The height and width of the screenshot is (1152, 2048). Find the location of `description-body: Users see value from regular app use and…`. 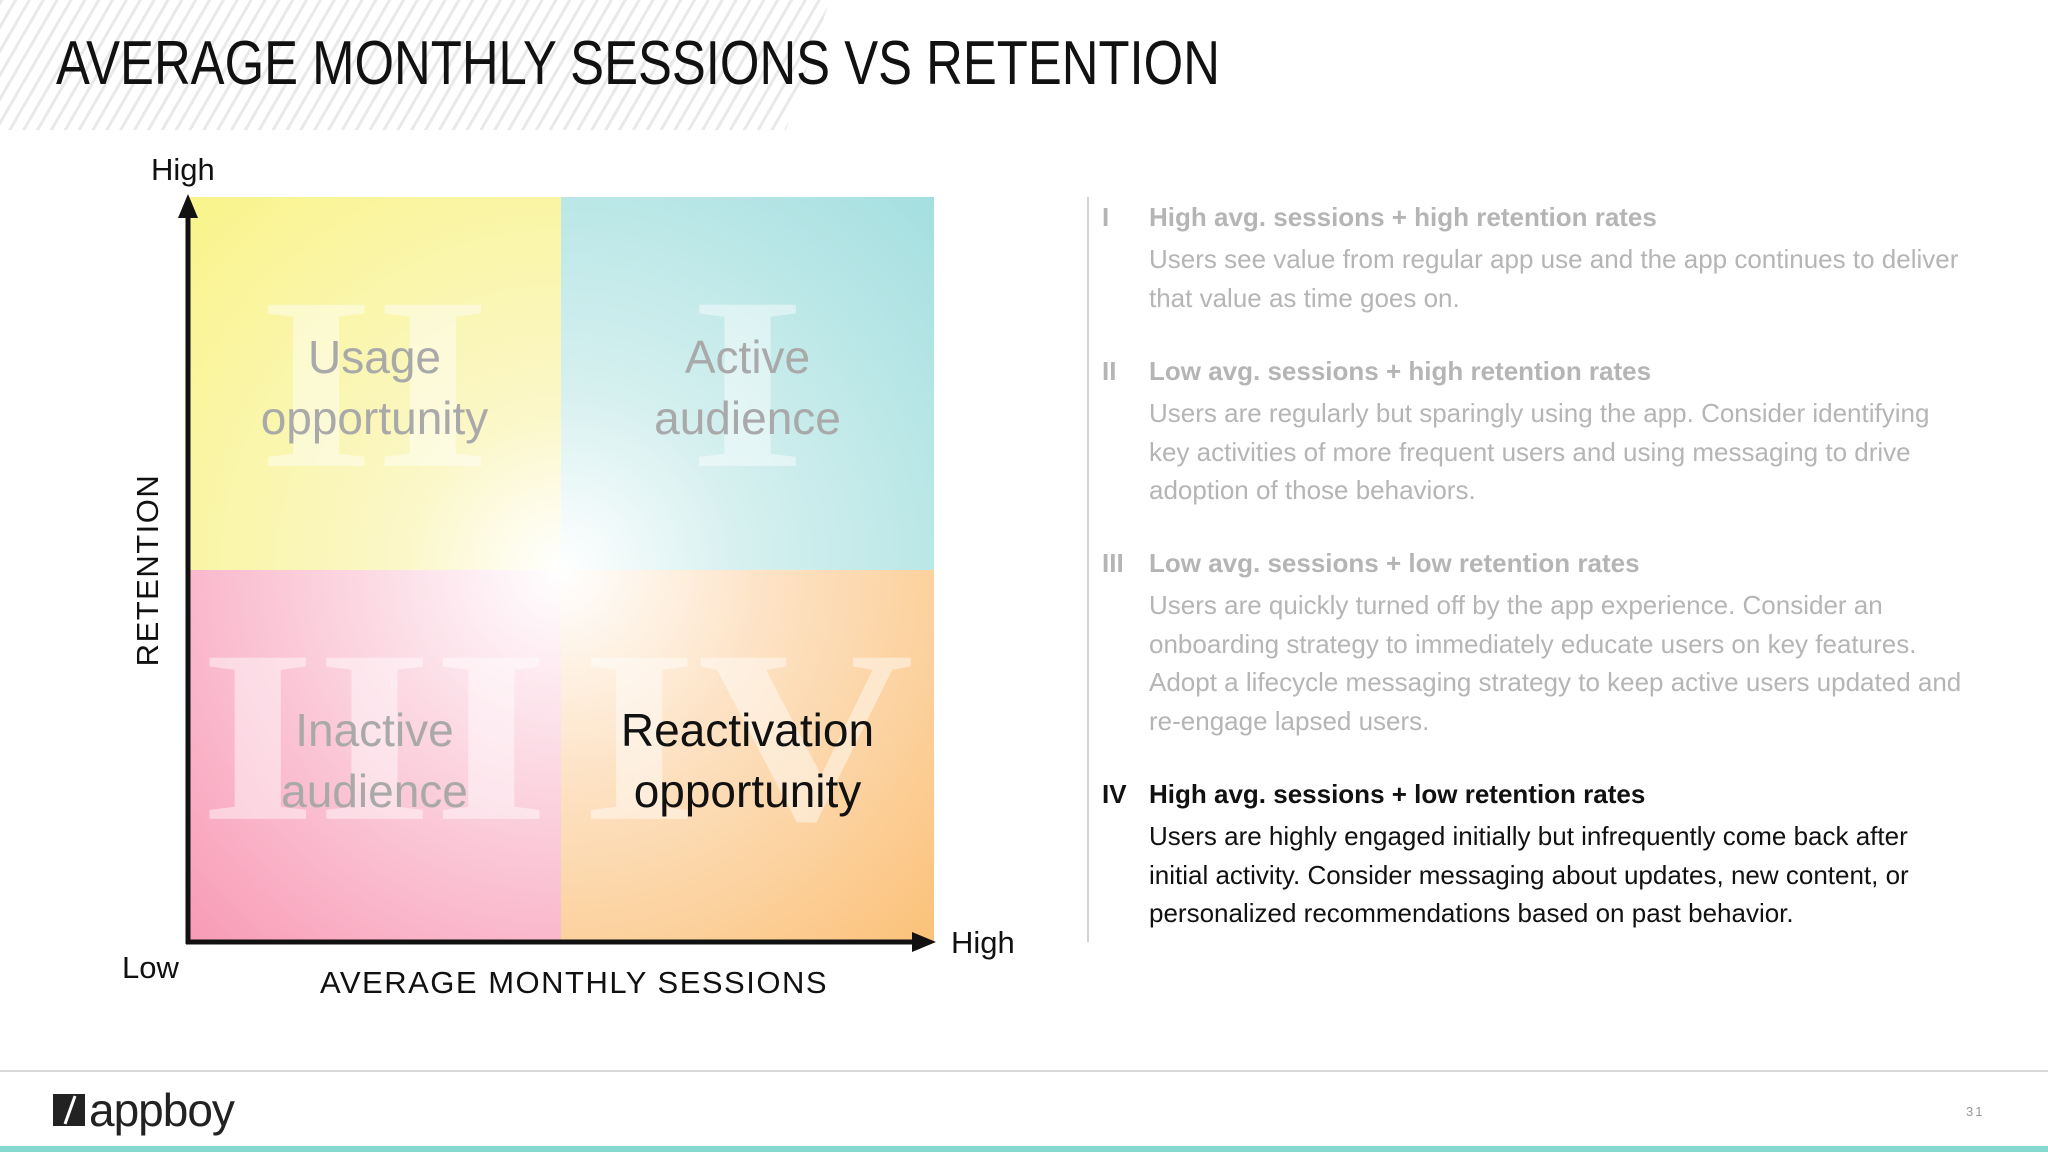

description-body: Users see value from regular app use and… is located at coordinates (1554, 278).